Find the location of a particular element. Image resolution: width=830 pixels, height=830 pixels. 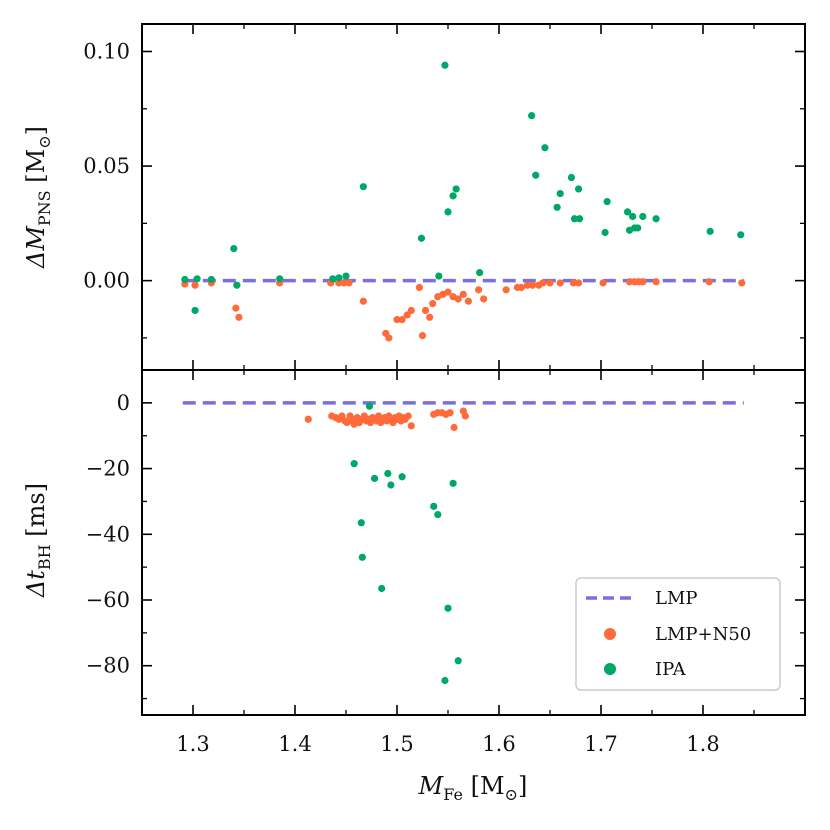

legend-box is located at coordinates (678, 634).